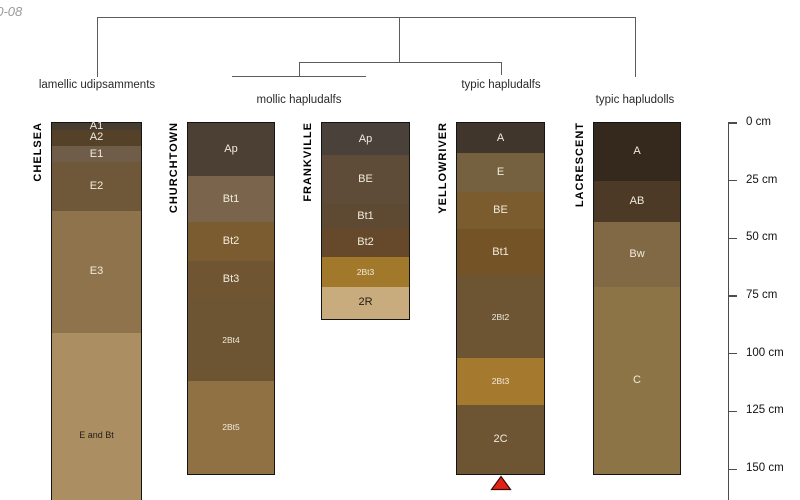  What do you see at coordinates (580, 165) in the screenshot?
I see `series-name-label: LACRESCENT` at bounding box center [580, 165].